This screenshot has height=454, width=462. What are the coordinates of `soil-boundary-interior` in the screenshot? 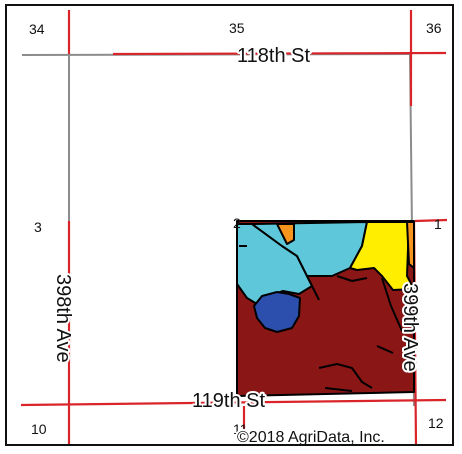 It's located at (321, 318).